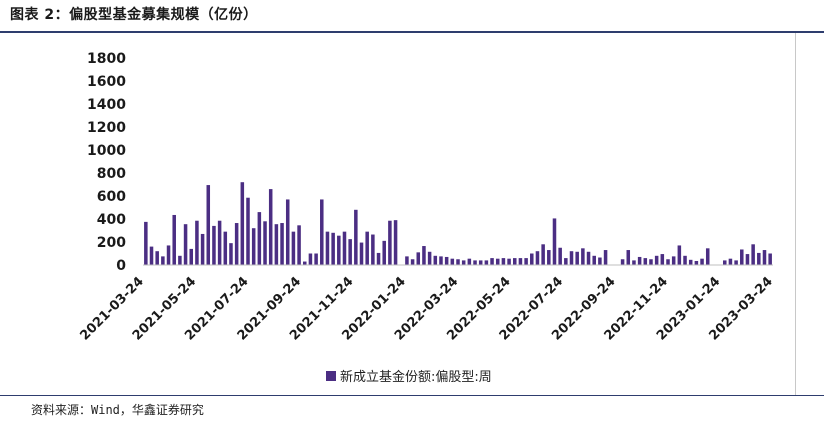 The image size is (824, 425). I want to click on bottom-rule, so click(412, 395).